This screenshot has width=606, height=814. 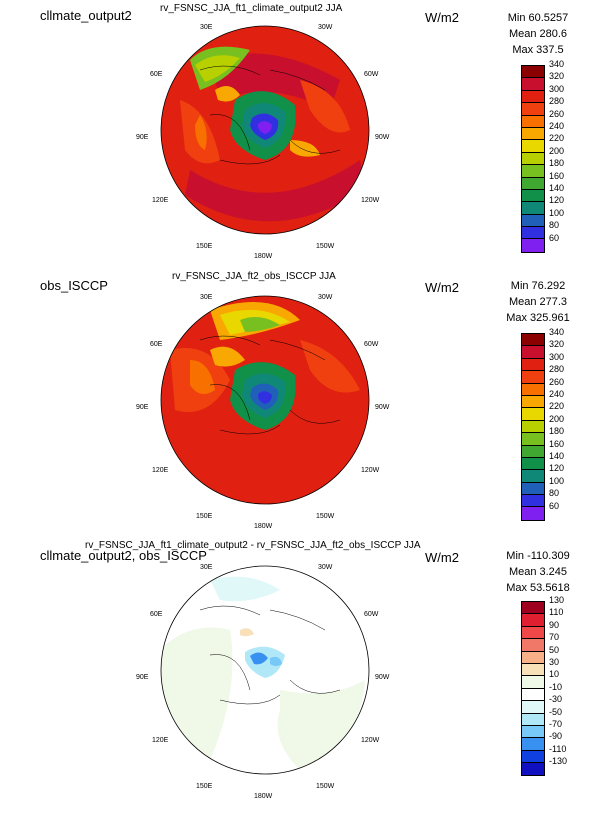 What do you see at coordinates (442, 557) in the screenshot?
I see `units-label: W/m2` at bounding box center [442, 557].